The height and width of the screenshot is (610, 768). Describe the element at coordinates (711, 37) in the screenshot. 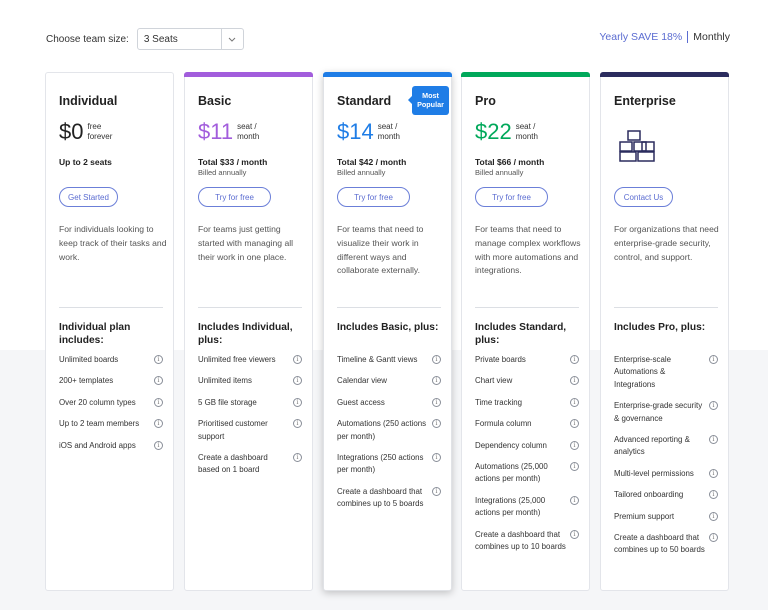

I see `monthly-option: Monthly` at that location.